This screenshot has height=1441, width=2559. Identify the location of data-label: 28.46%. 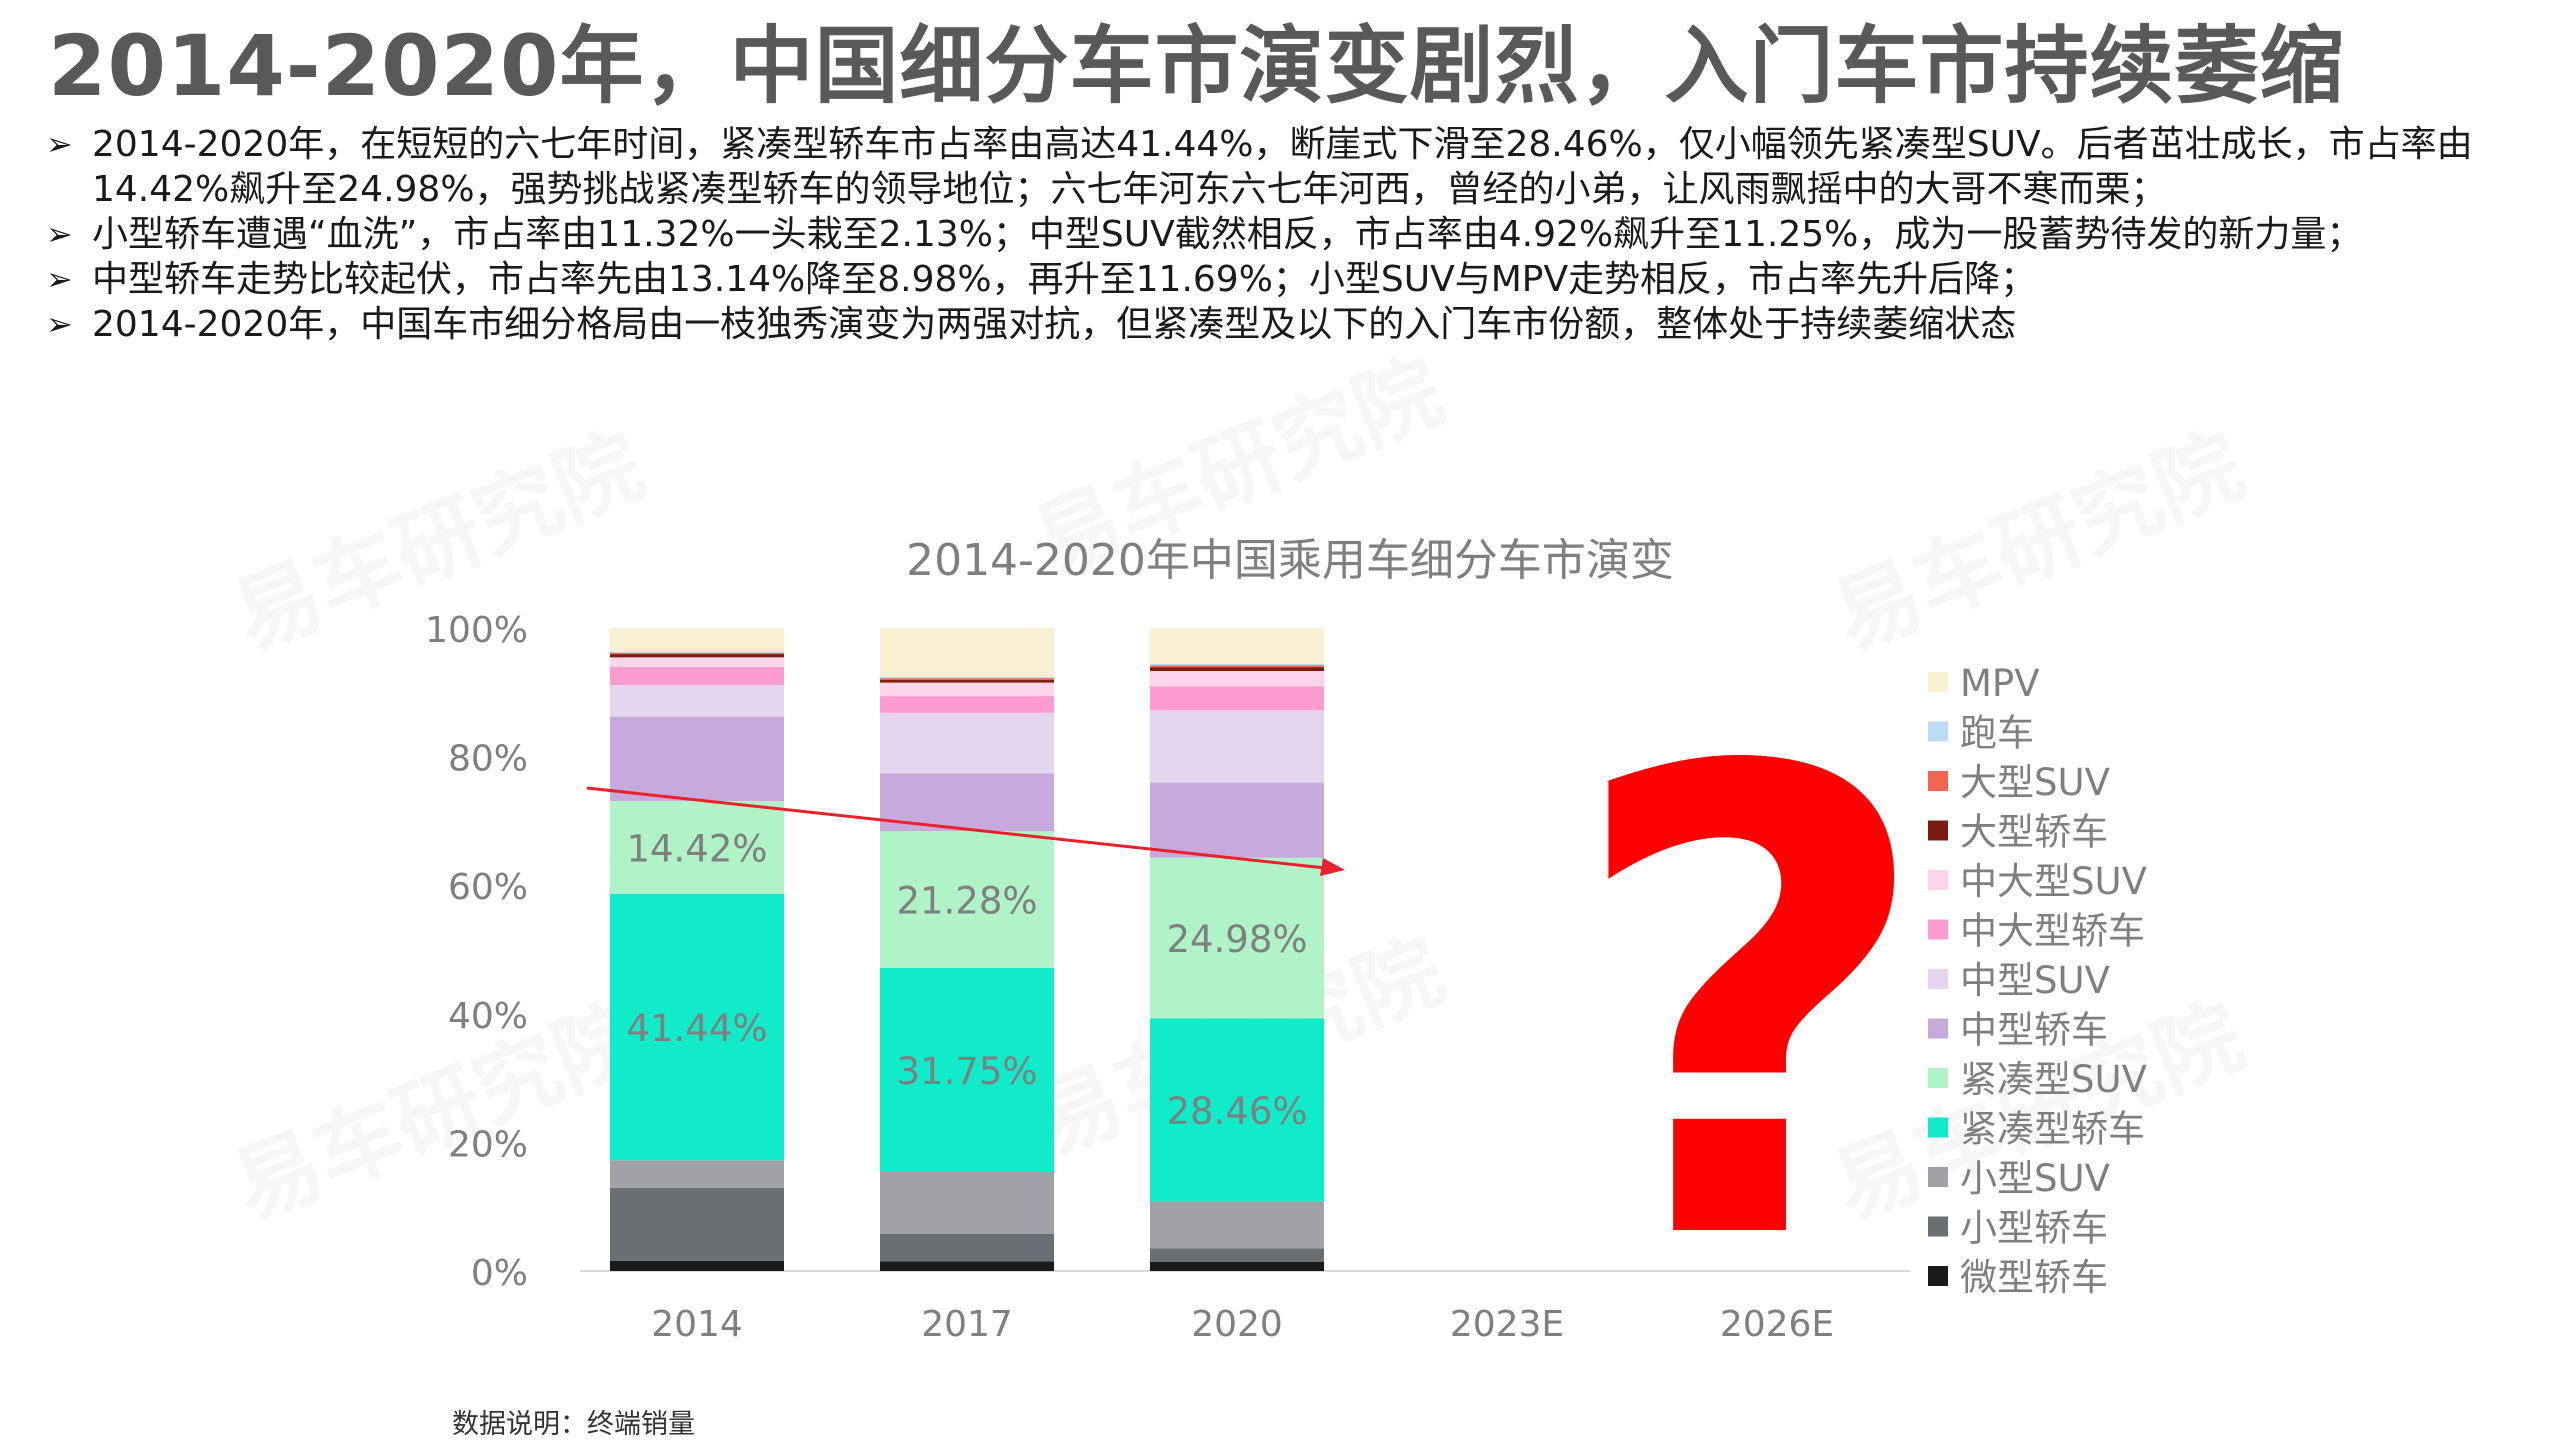
(1236, 1111).